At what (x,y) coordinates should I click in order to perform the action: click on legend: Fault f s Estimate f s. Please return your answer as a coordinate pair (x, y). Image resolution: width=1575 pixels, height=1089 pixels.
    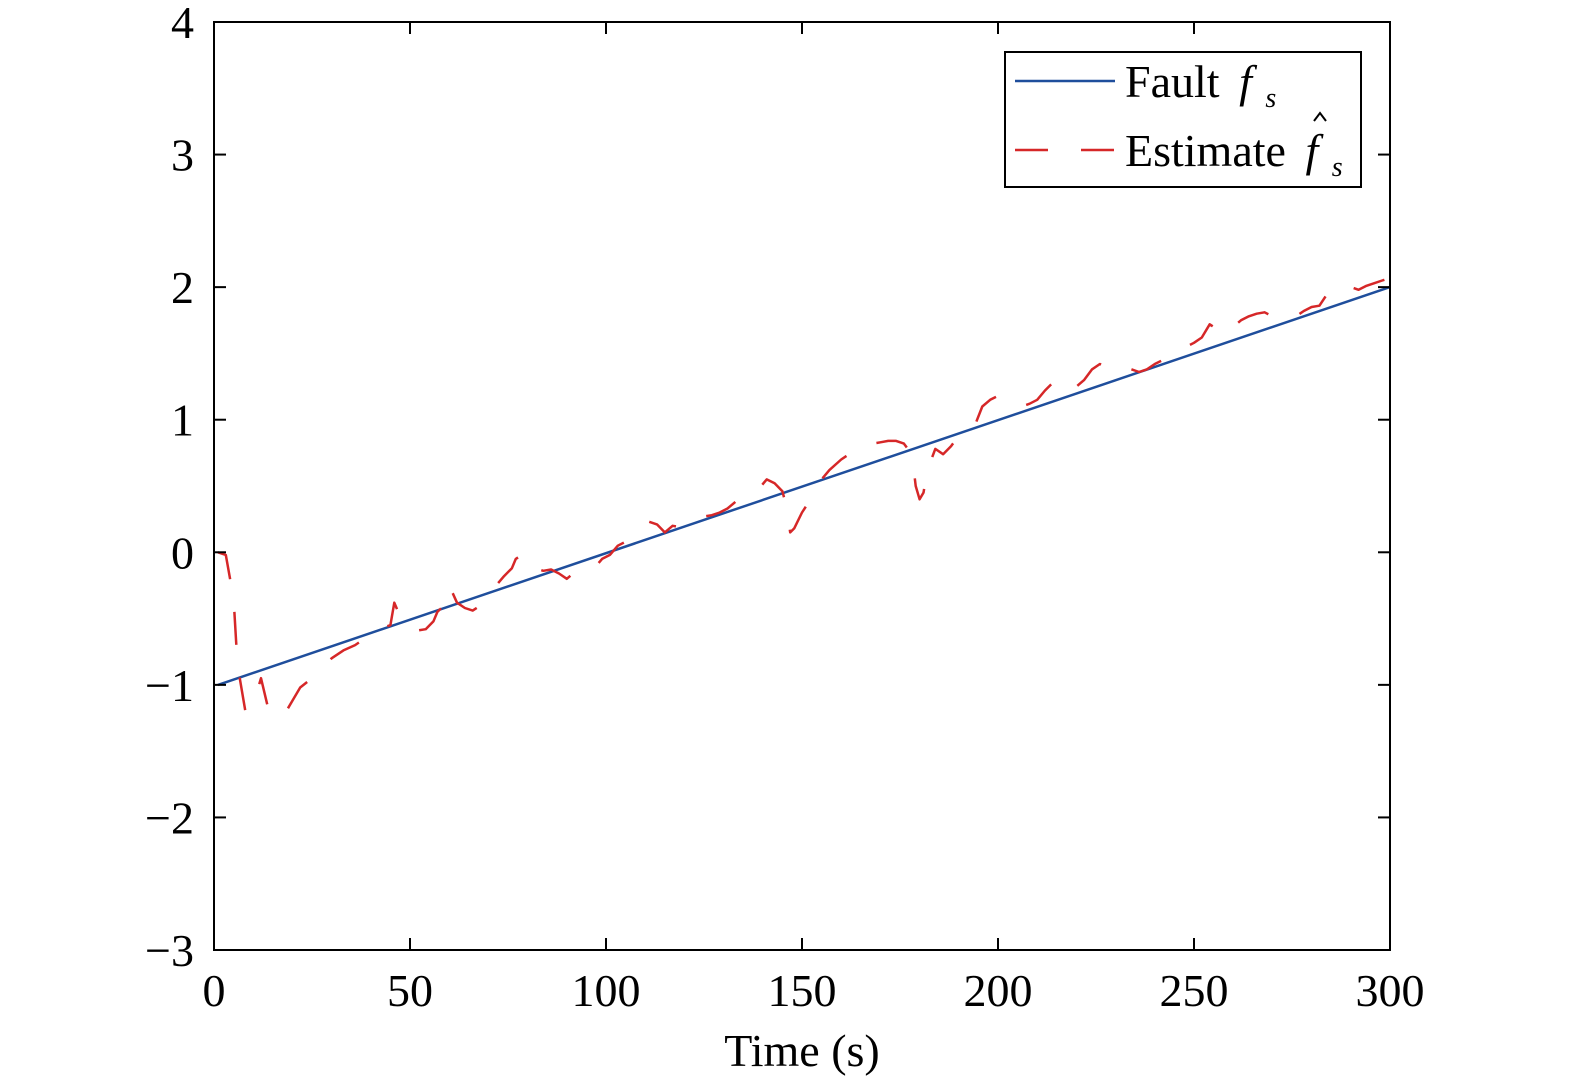
    Looking at the image, I should click on (1183, 119).